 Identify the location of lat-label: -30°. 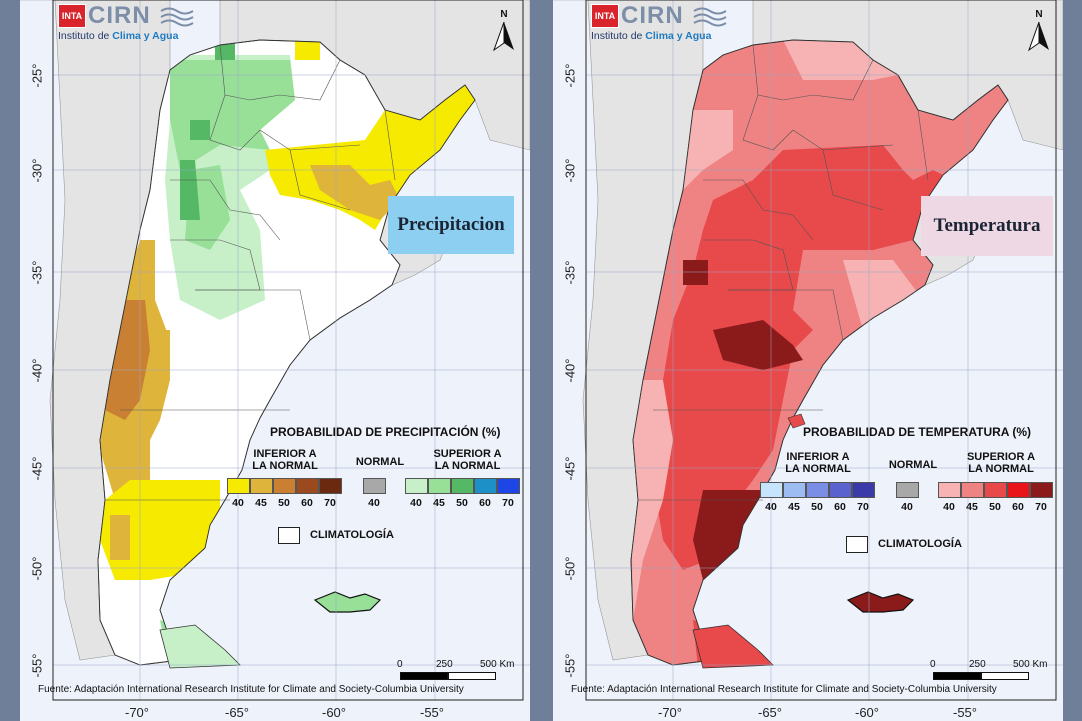
(570, 170).